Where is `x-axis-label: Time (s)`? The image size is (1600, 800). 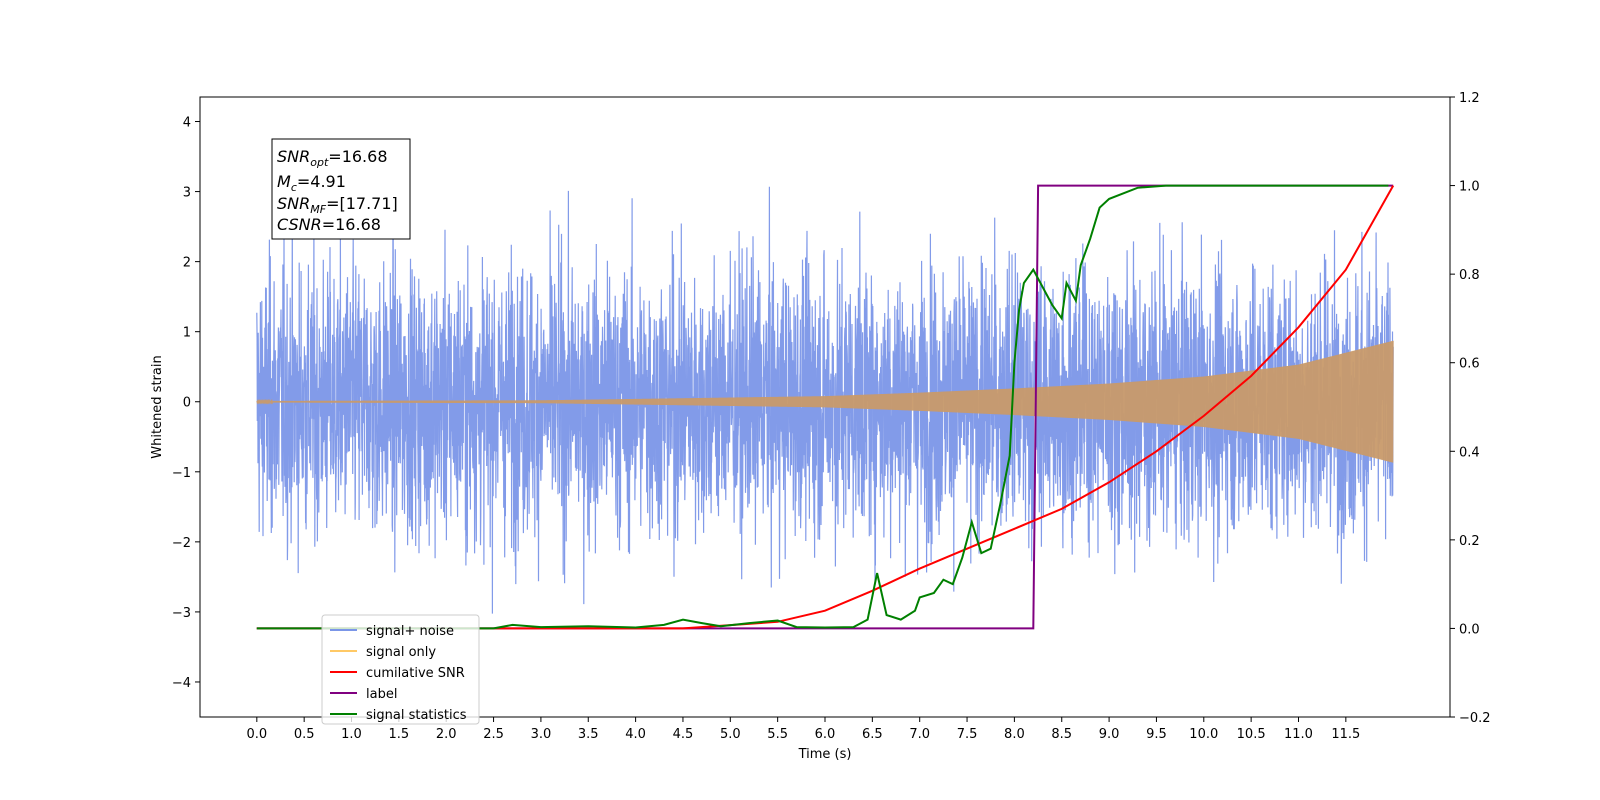
x-axis-label: Time (s) is located at coordinates (825, 754).